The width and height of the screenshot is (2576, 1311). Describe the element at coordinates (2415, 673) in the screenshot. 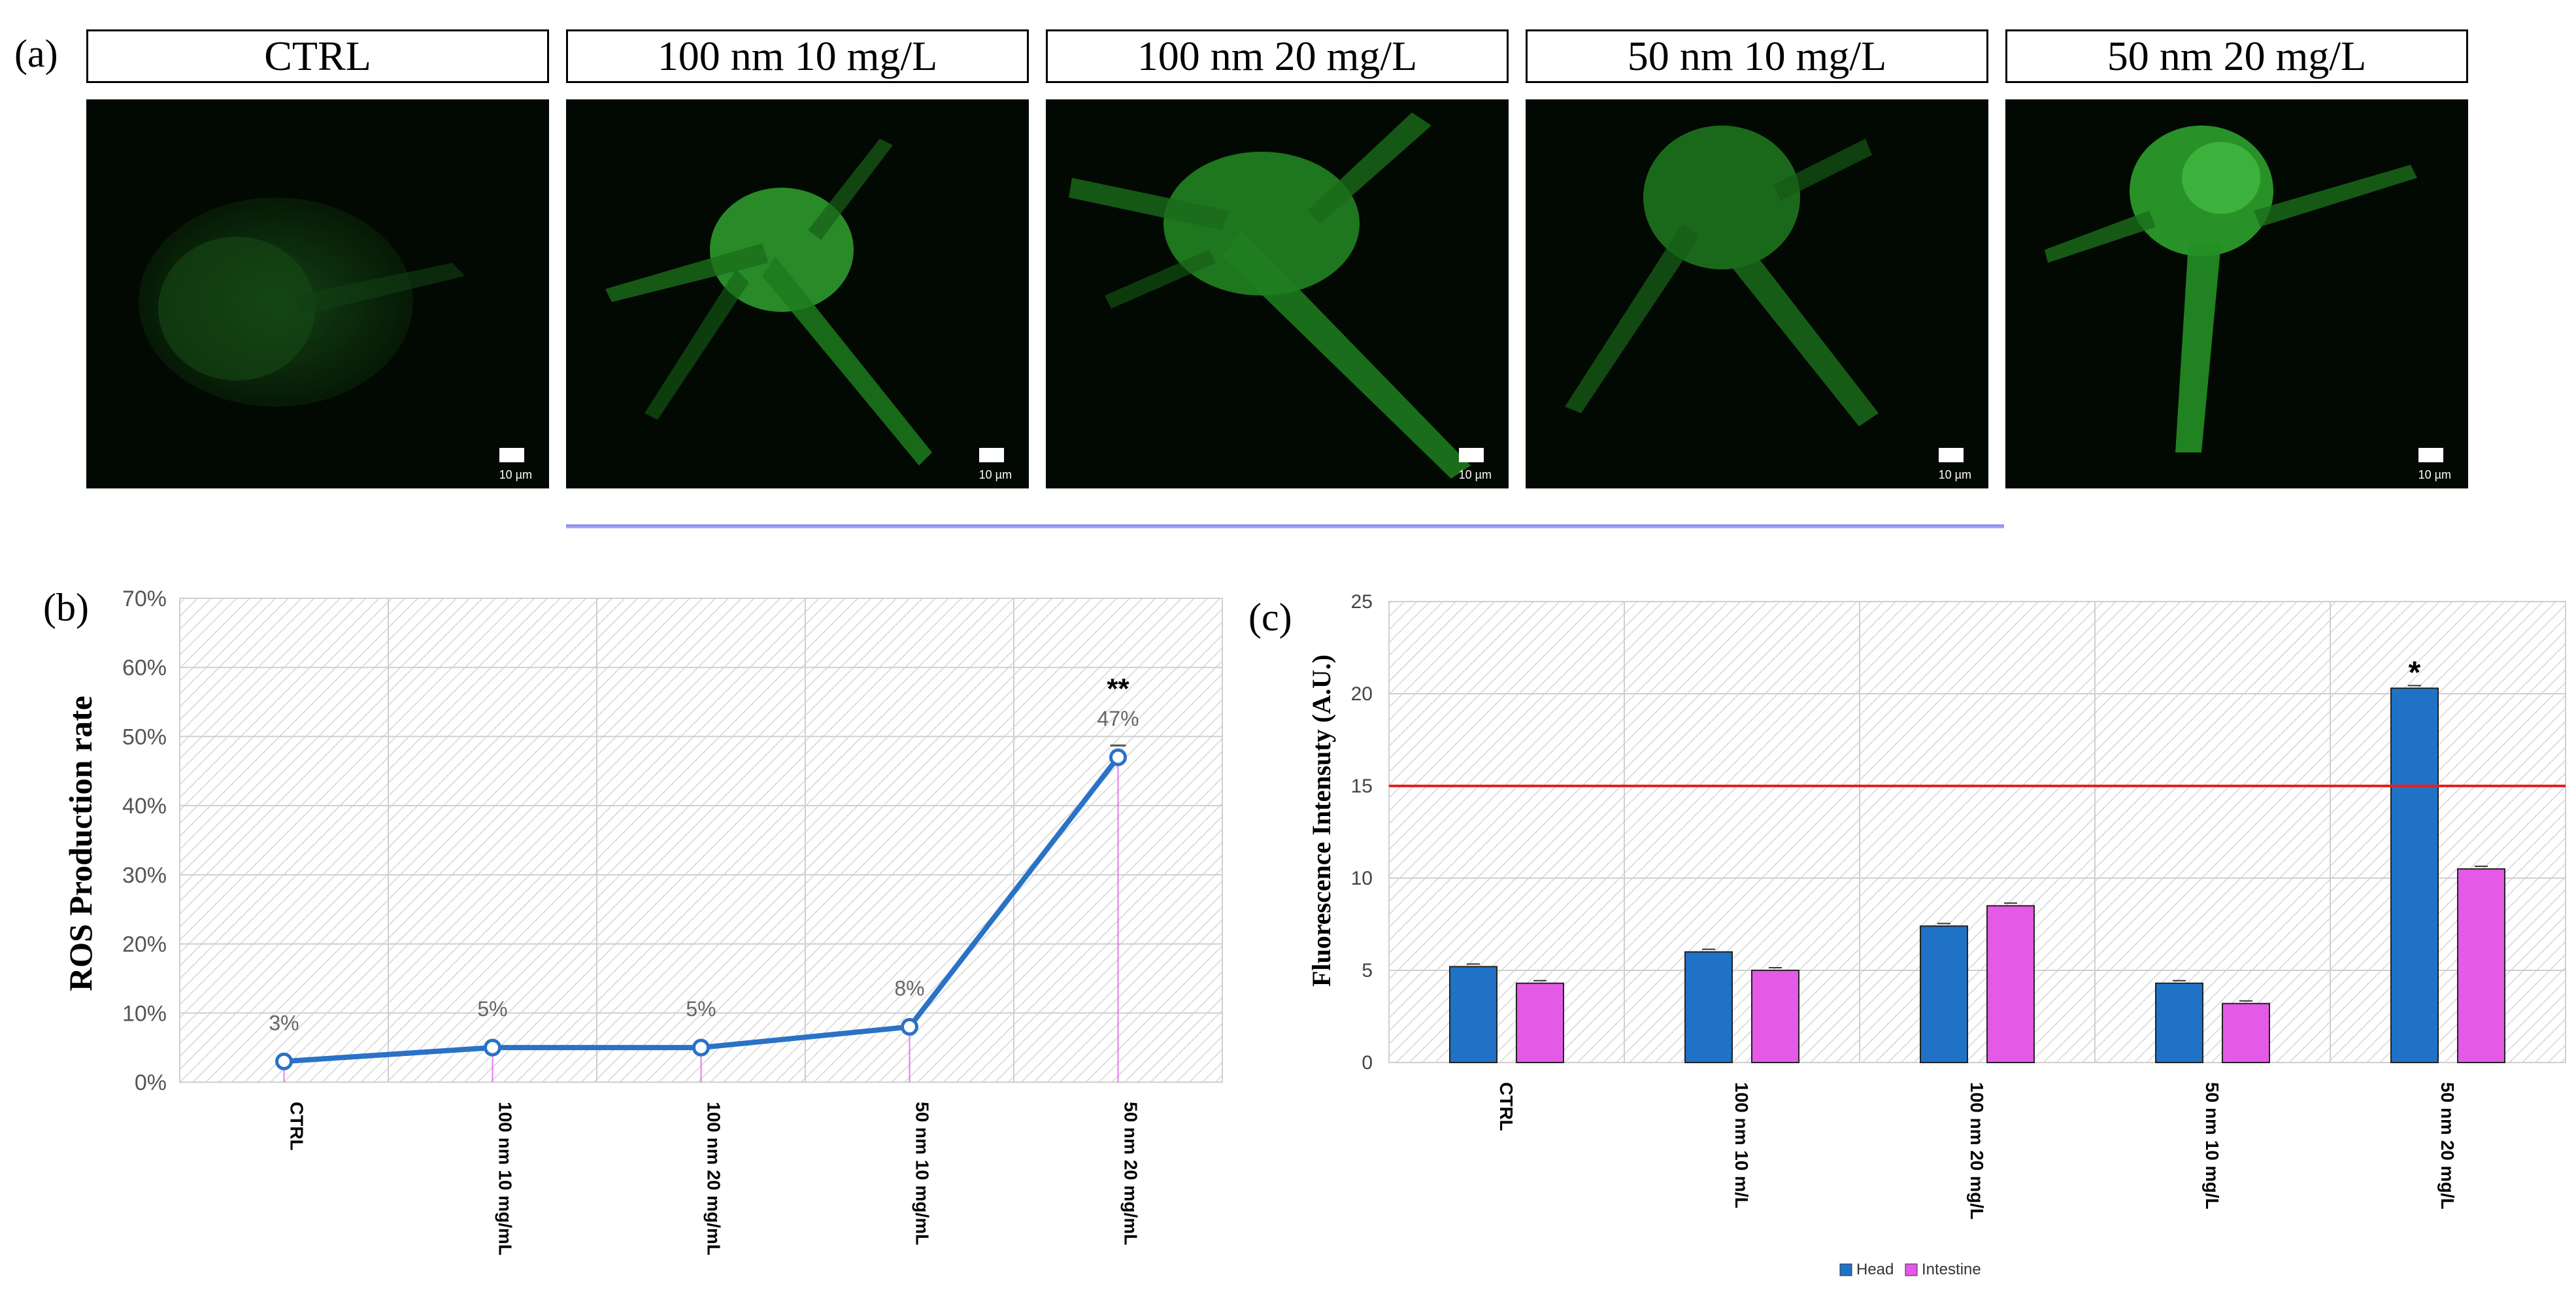

I see `significance-marker: *` at that location.